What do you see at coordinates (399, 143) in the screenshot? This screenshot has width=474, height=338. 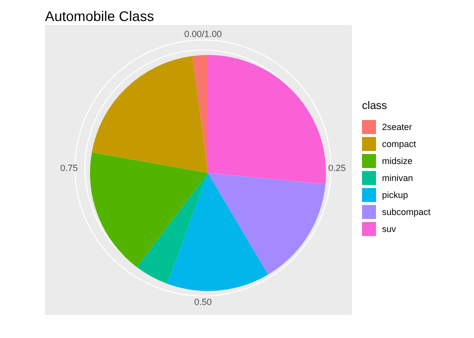 I see `legend-label: compact` at bounding box center [399, 143].